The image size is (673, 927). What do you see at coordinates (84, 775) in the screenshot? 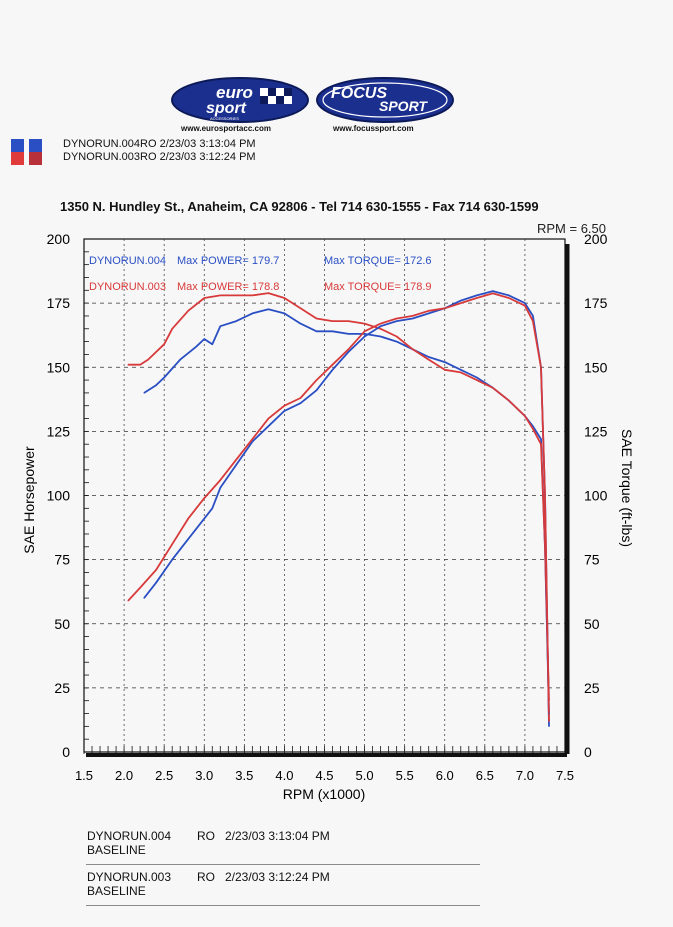
I see `x-tick-label: 1.5` at bounding box center [84, 775].